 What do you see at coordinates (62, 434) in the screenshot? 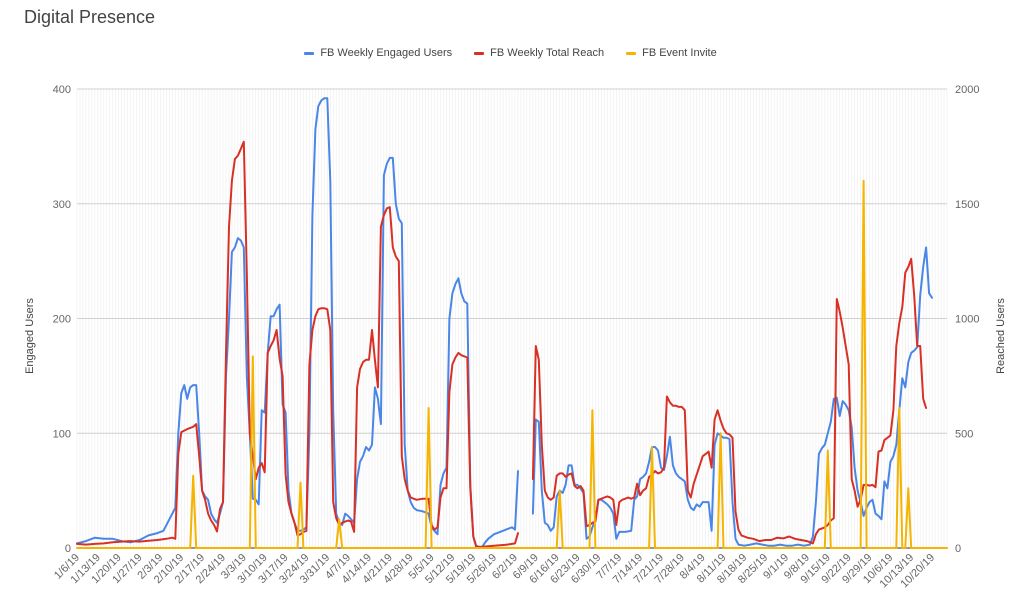
I see `y-tick-label-left: 100` at bounding box center [62, 434].